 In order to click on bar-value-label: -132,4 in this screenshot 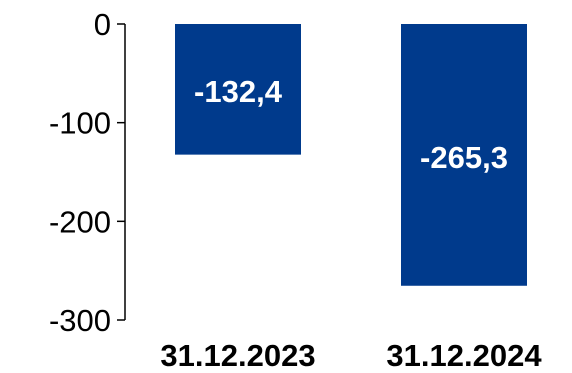, I will do `click(238, 91)`.